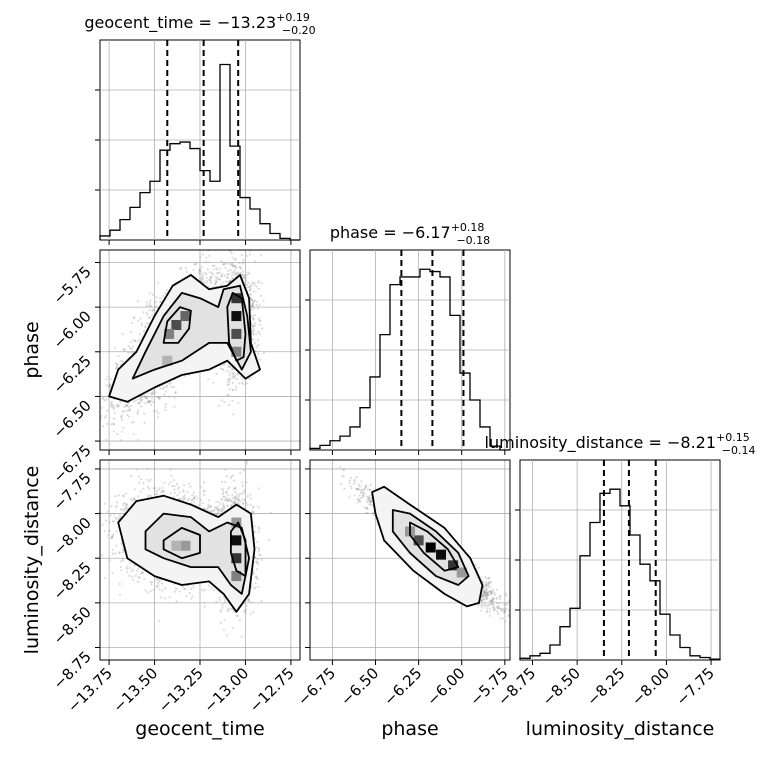  What do you see at coordinates (200, 560) in the screenshot?
I see `density-panel-geocent_time-luminosity_distance` at bounding box center [200, 560].